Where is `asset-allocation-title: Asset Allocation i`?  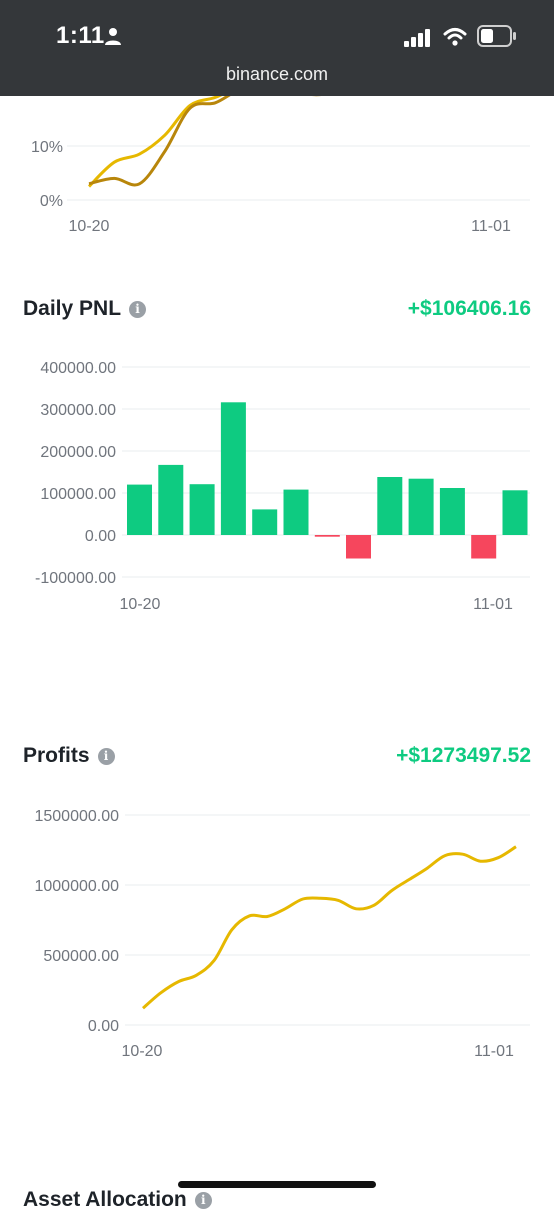 asset-allocation-title: Asset Allocation i is located at coordinates (117, 1200).